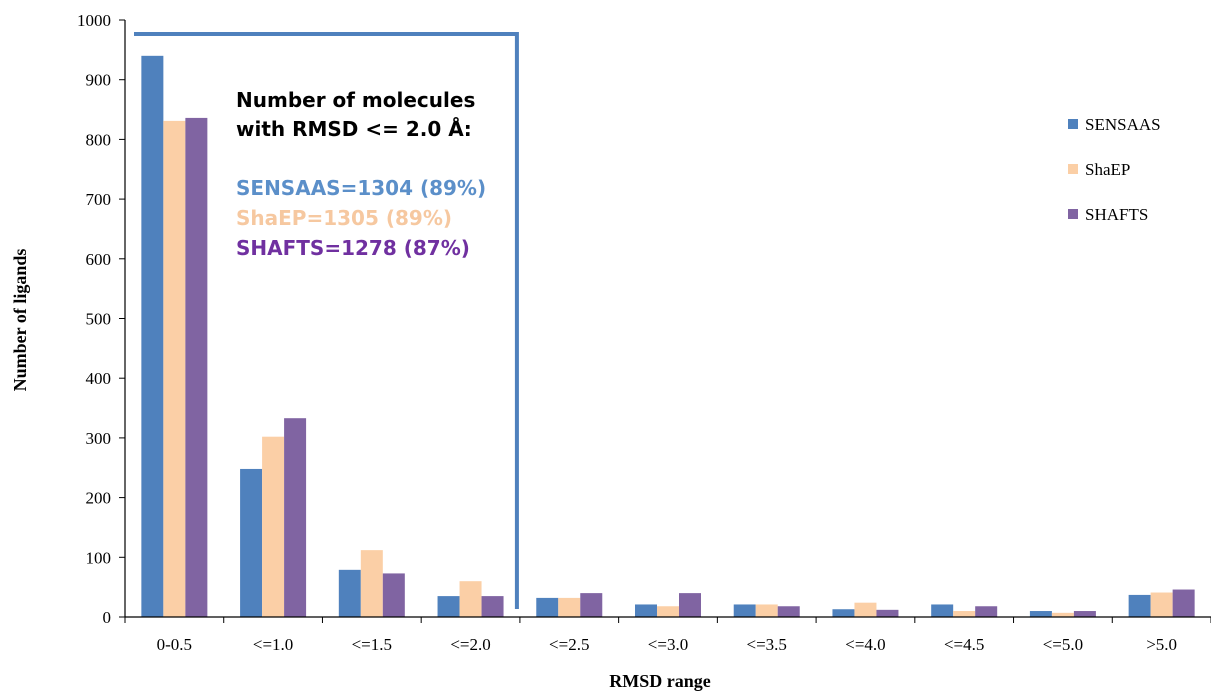  I want to click on x-tick-label: <=3.0, so click(668, 644).